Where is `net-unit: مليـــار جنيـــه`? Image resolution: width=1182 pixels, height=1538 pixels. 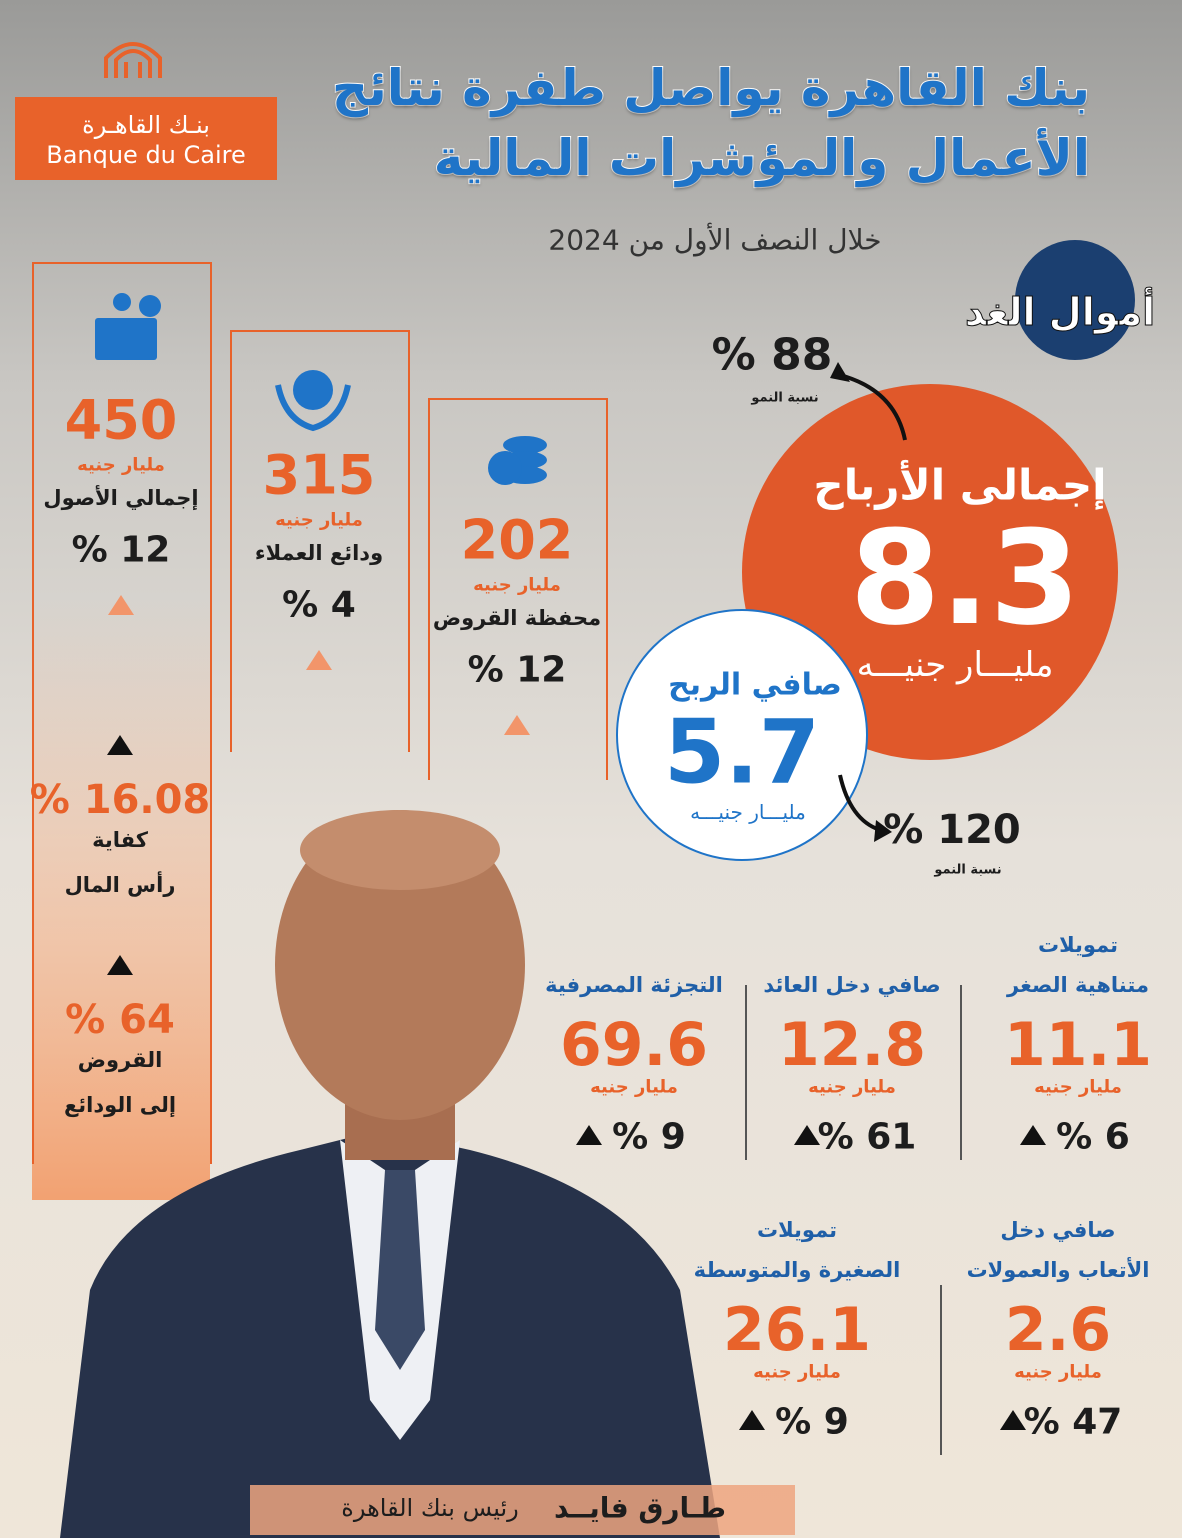
net-unit: مليـــار جنيـــه is located at coordinates (748, 812).